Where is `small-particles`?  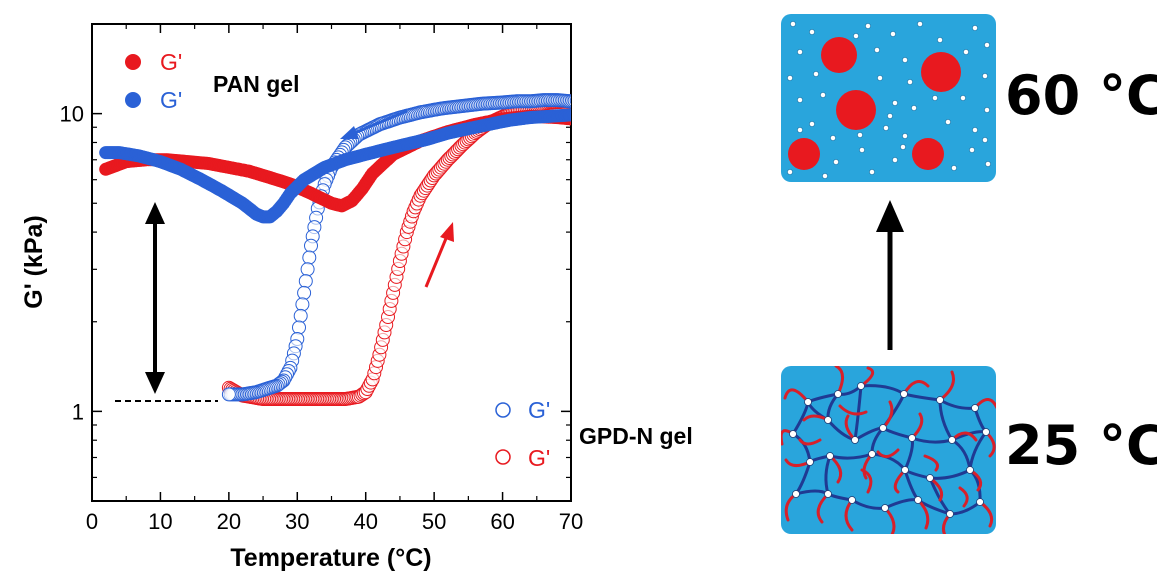 small-particles is located at coordinates (889, 100).